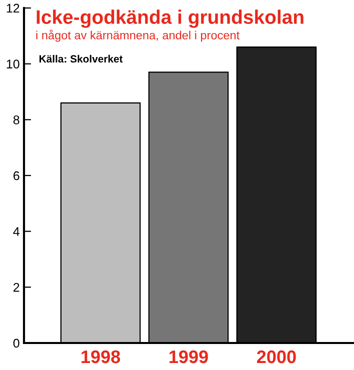  What do you see at coordinates (189, 357) in the screenshot?
I see `x-tick-label: 1999` at bounding box center [189, 357].